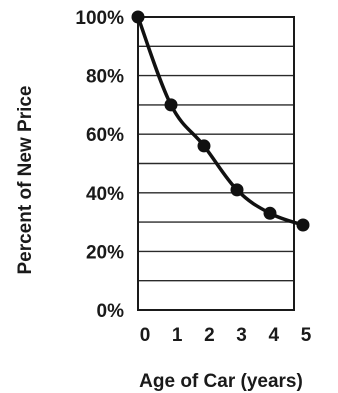 The image size is (338, 393). I want to click on x-tick-label: 2, so click(209, 335).